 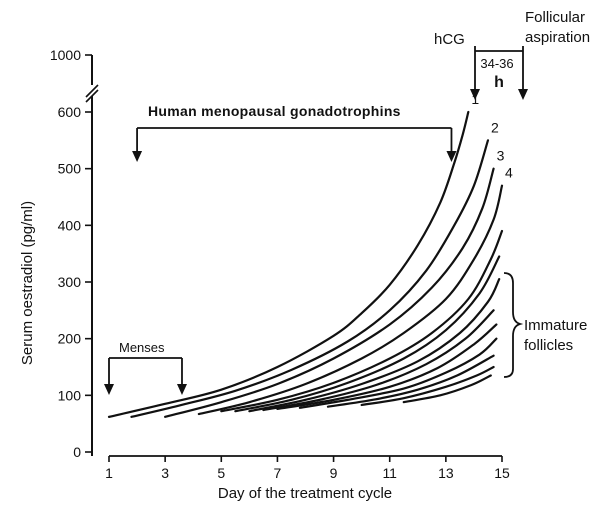 I want to click on y-tick-label: 0, so click(x=77, y=452).